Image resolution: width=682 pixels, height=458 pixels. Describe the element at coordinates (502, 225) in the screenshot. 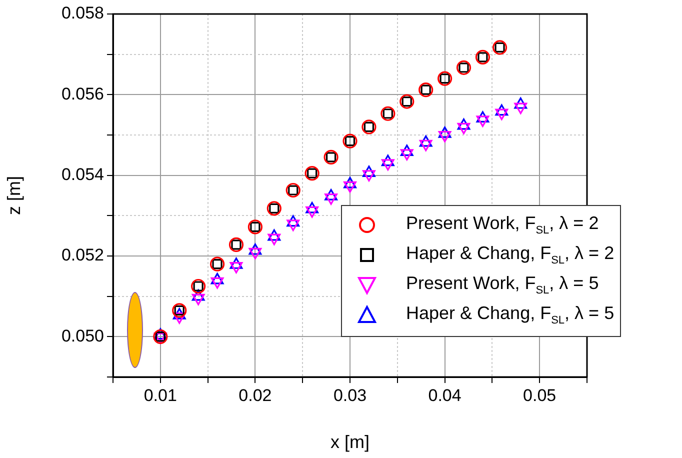

I see `legend-label: Present Work, F$_{SL}$, λ = 2` at that location.